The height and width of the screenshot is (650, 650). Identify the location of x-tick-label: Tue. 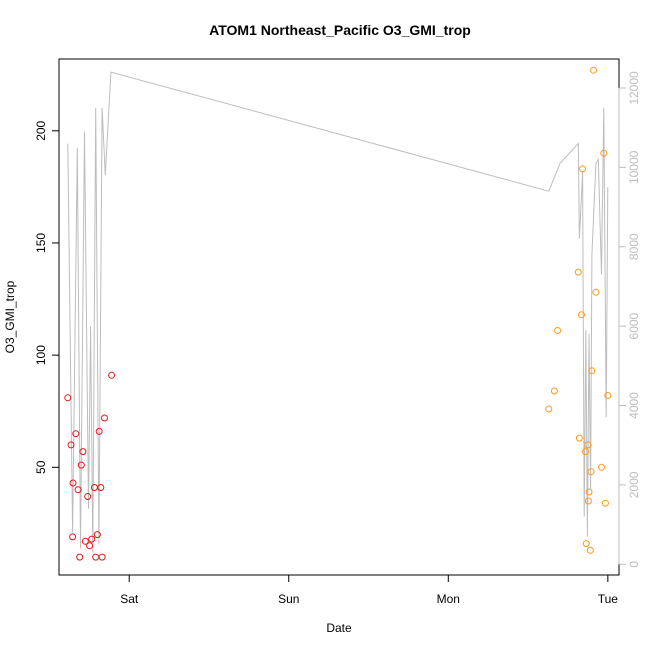
(608, 599).